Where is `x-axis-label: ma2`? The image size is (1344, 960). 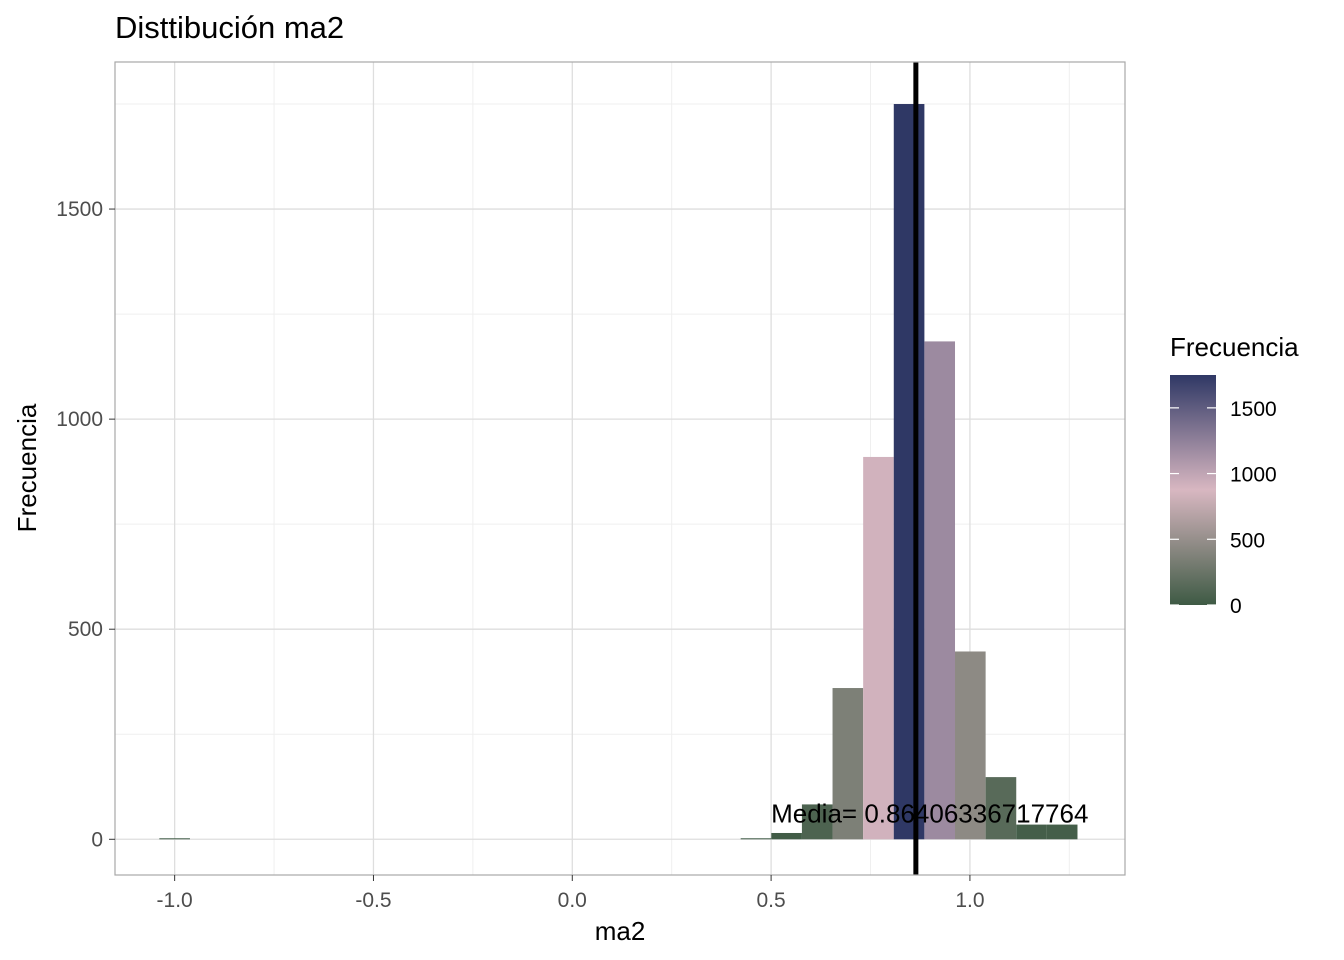 x-axis-label: ma2 is located at coordinates (620, 931).